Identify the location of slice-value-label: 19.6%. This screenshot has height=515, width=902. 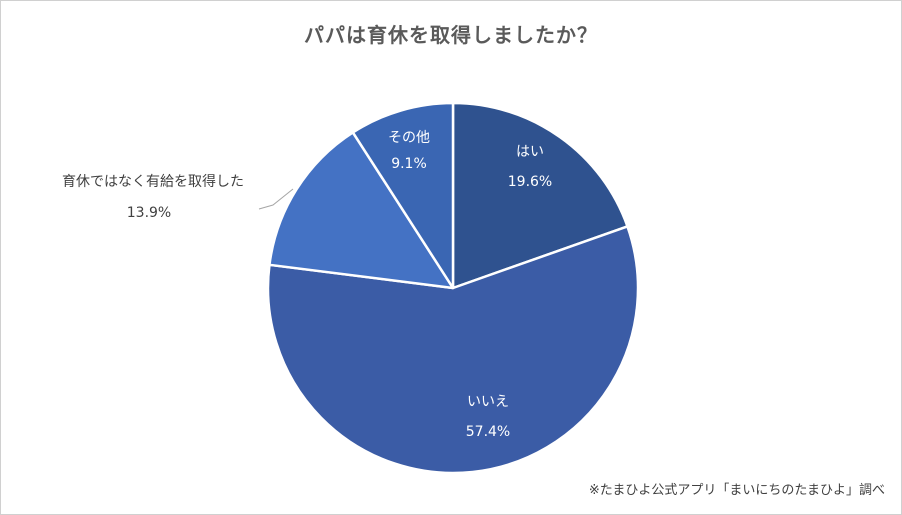
(530, 182).